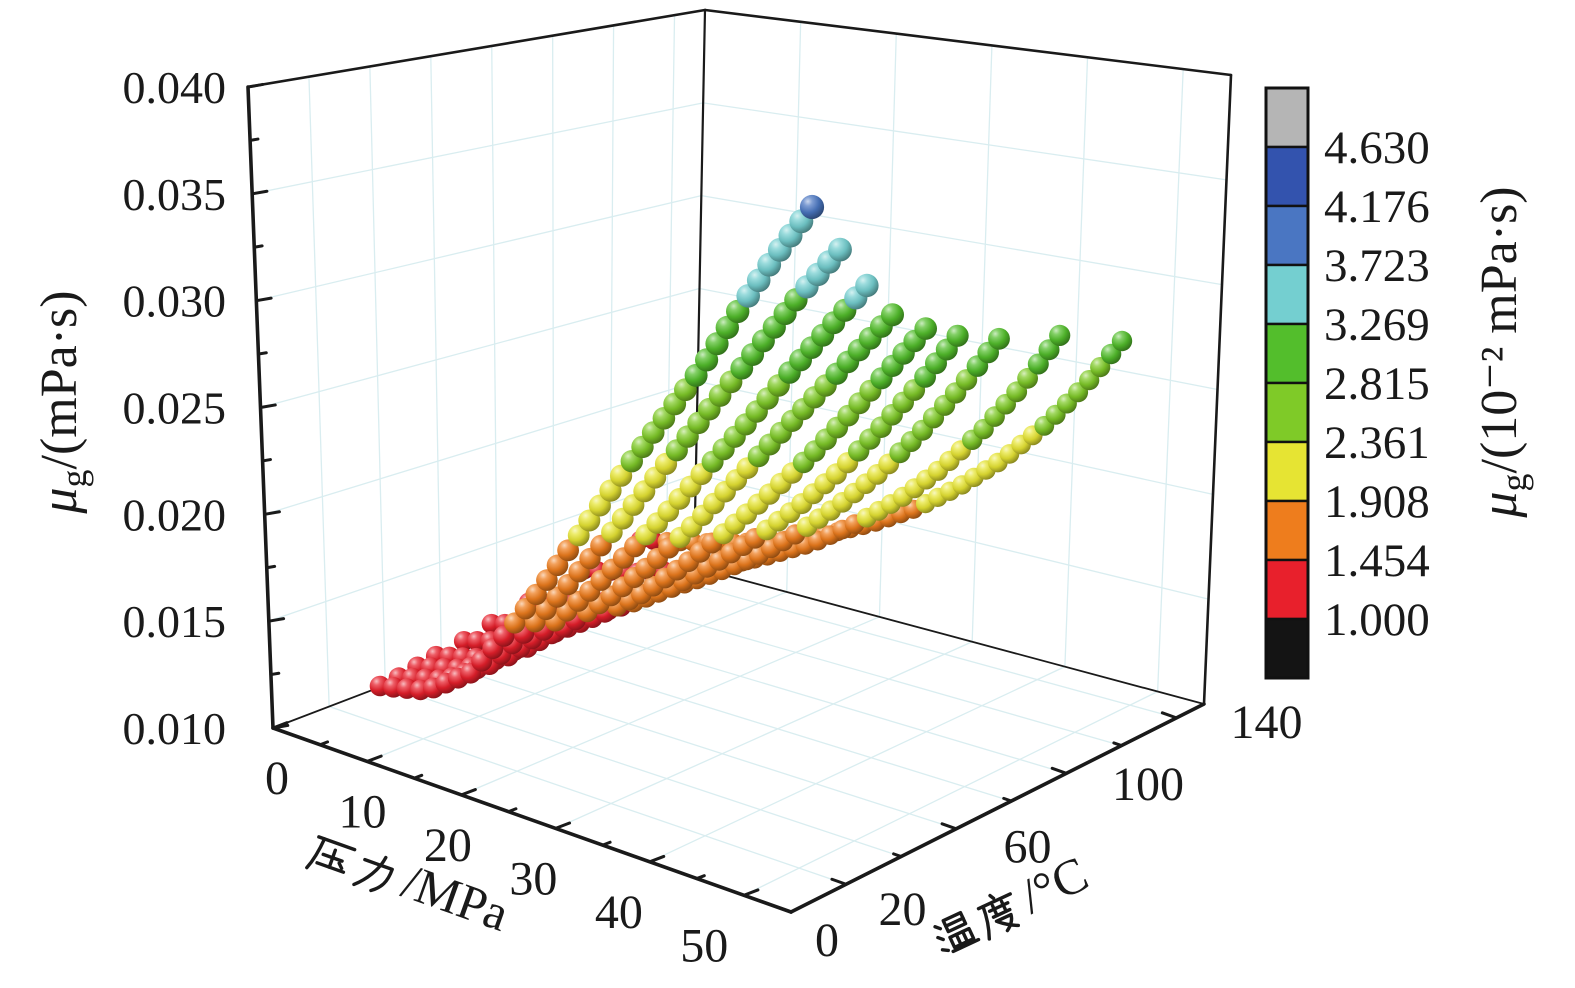 This screenshot has height=988, width=1575. I want to click on z-title-mu: μ, so click(59, 500).